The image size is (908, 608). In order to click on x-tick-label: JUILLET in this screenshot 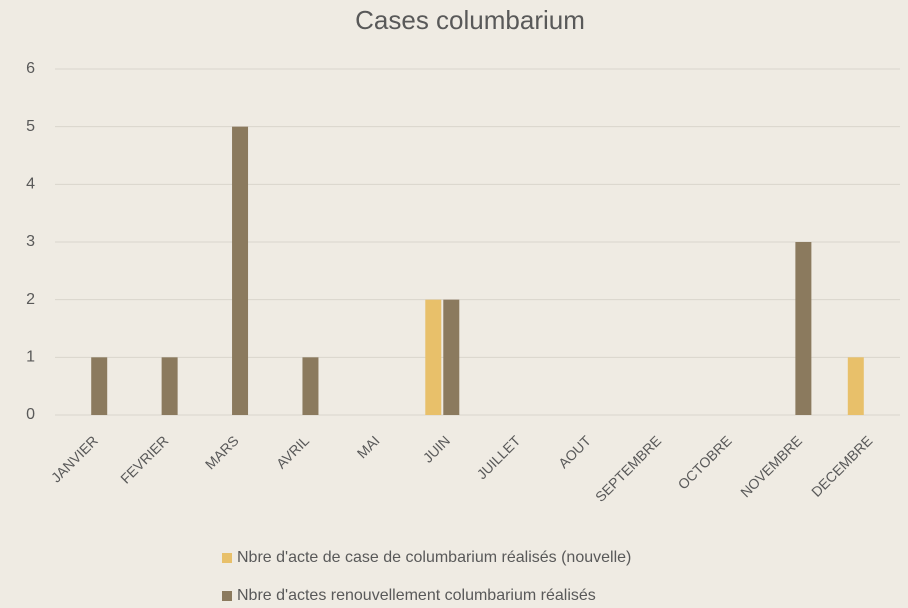, I will do `click(499, 457)`.